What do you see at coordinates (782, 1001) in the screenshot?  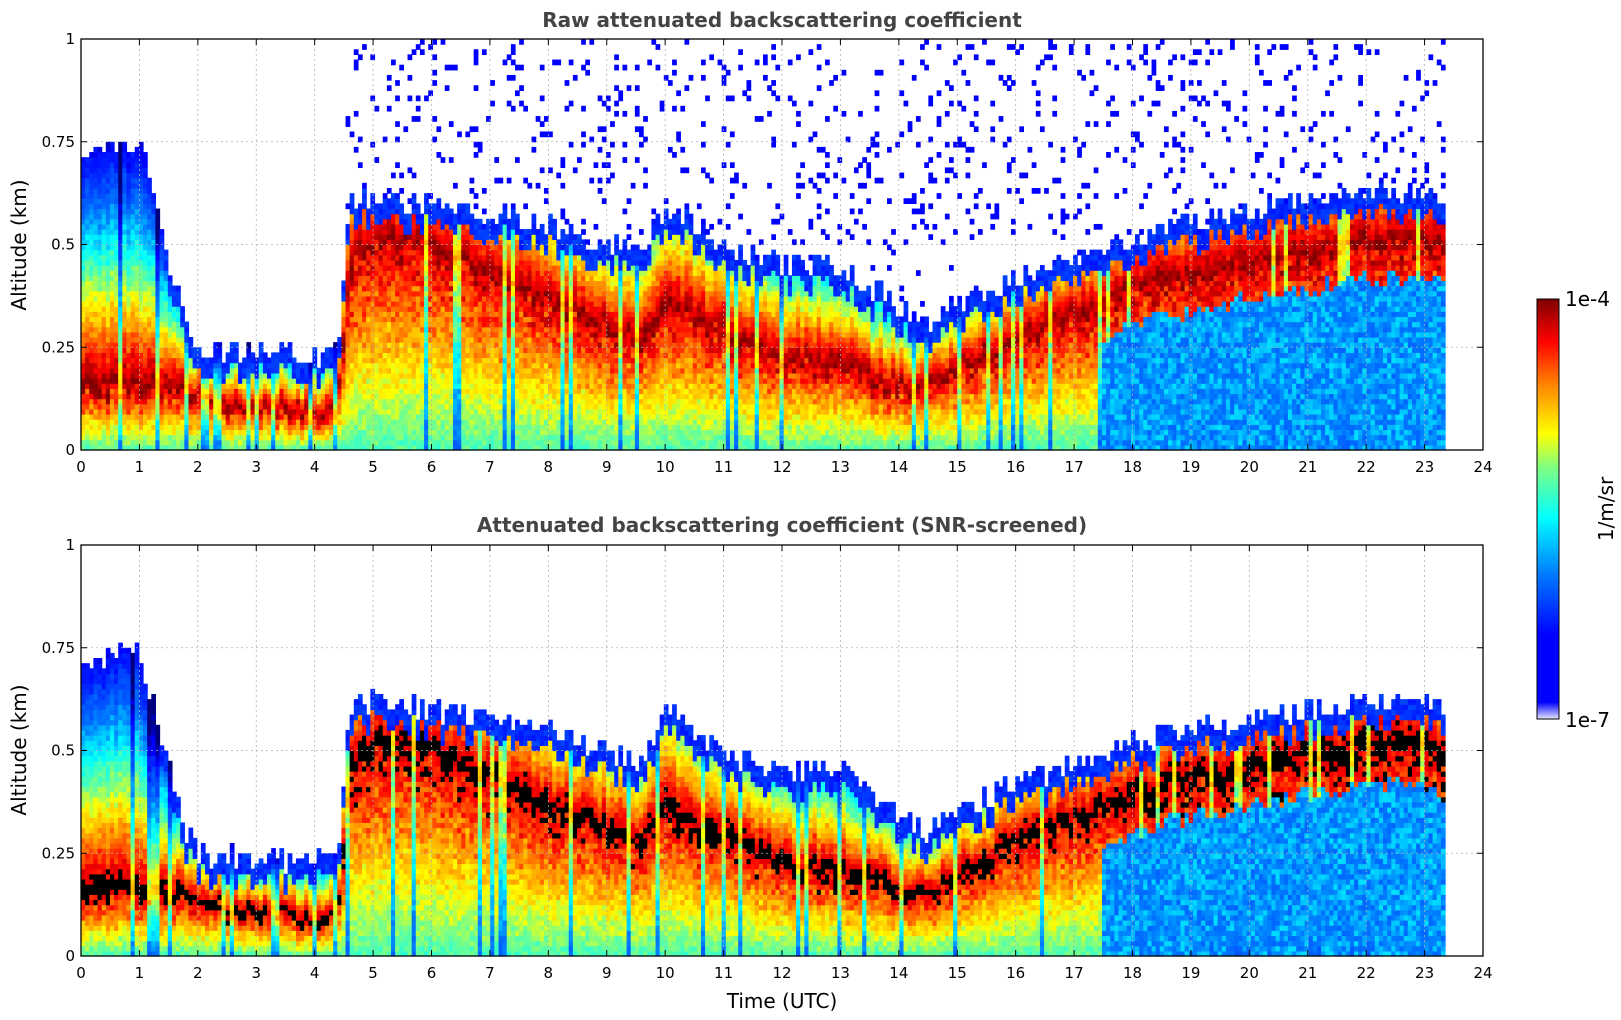 I see `panel2-xlabel: Time (UTC)` at bounding box center [782, 1001].